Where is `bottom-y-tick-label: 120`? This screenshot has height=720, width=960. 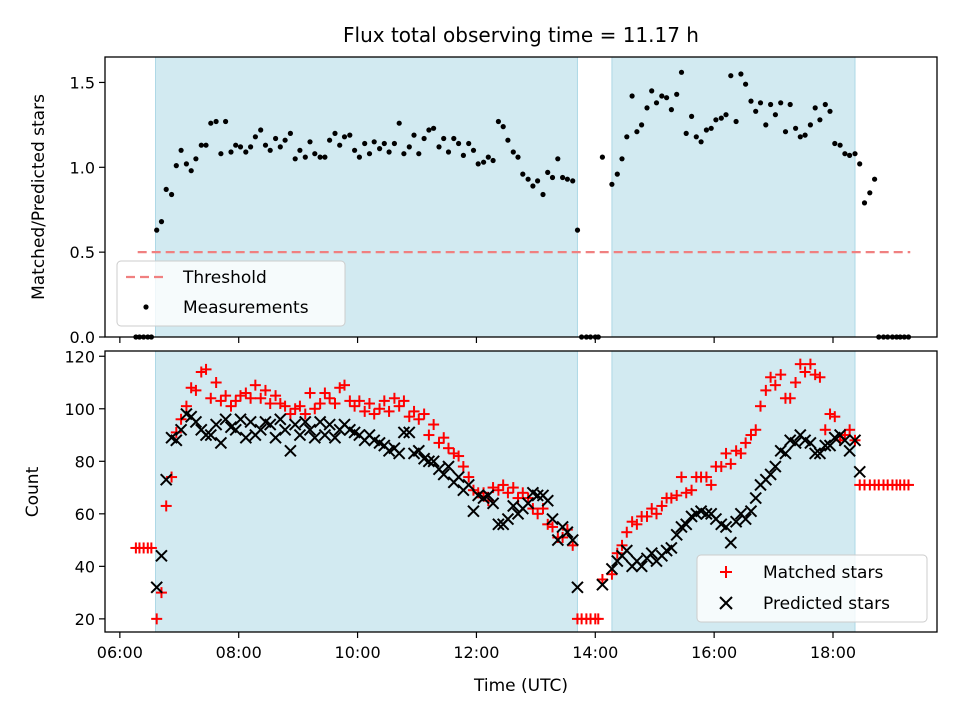
bottom-y-tick-label: 120 is located at coordinates (79, 356).